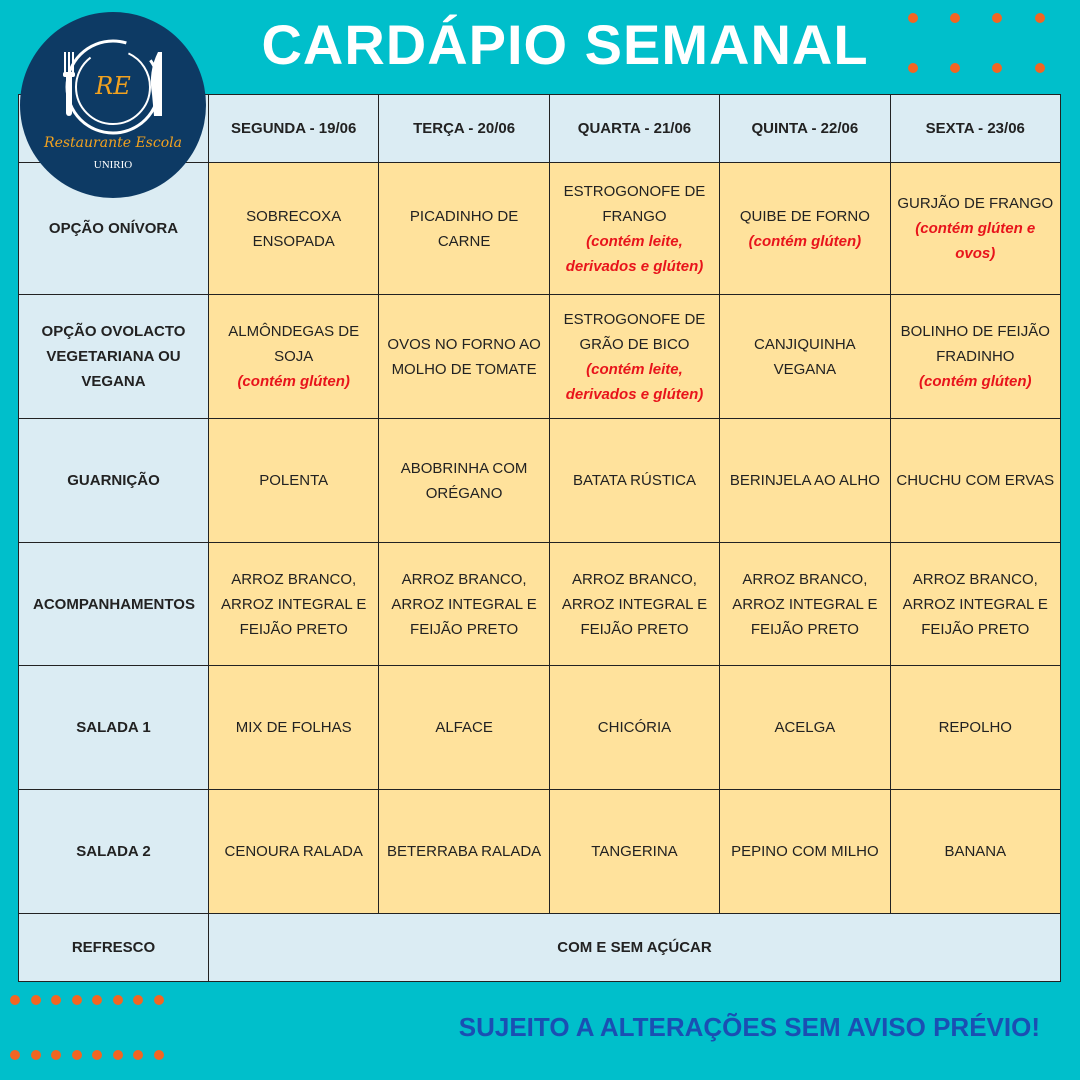 The height and width of the screenshot is (1080, 1080). What do you see at coordinates (293, 128) in the screenshot?
I see `day-header: SEGUNDA - 19/06` at bounding box center [293, 128].